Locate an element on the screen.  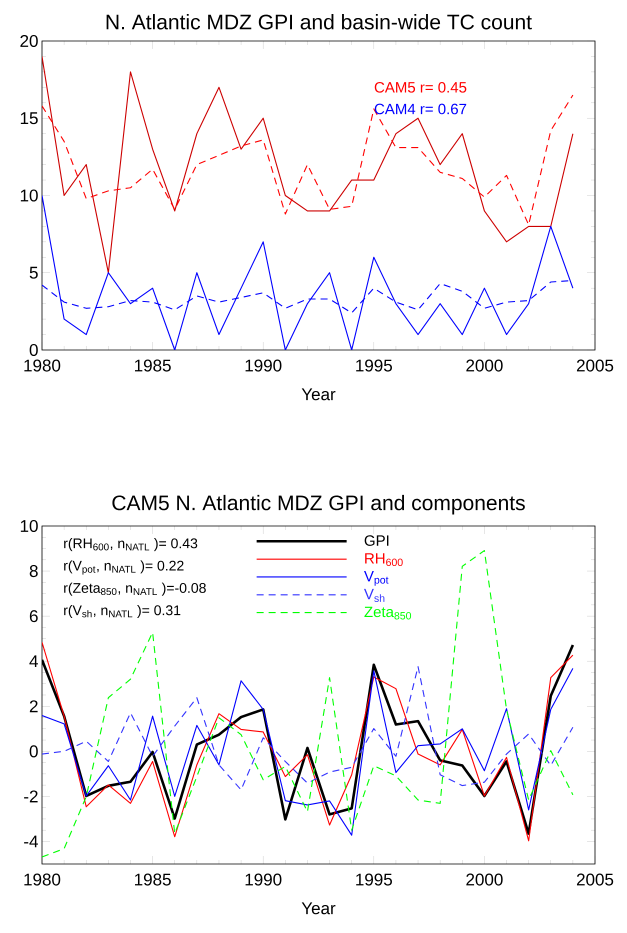
annotation: r(RH$_{600}$, n$_{NATL}$ )= 0.43 is located at coordinates (131, 545).